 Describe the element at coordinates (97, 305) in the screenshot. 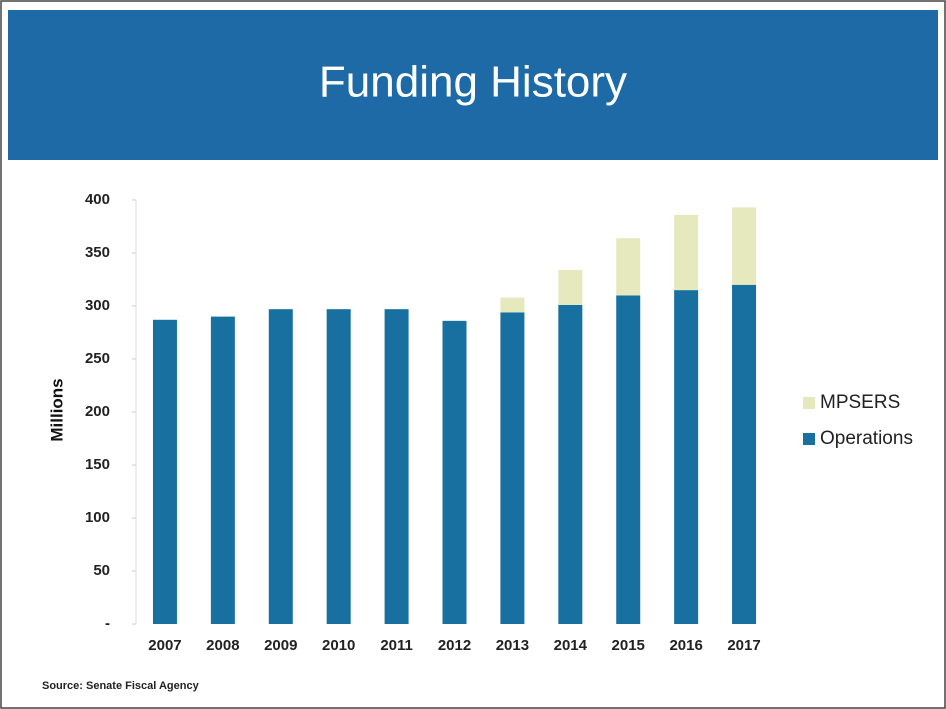

I see `y-tick-label: 300` at that location.